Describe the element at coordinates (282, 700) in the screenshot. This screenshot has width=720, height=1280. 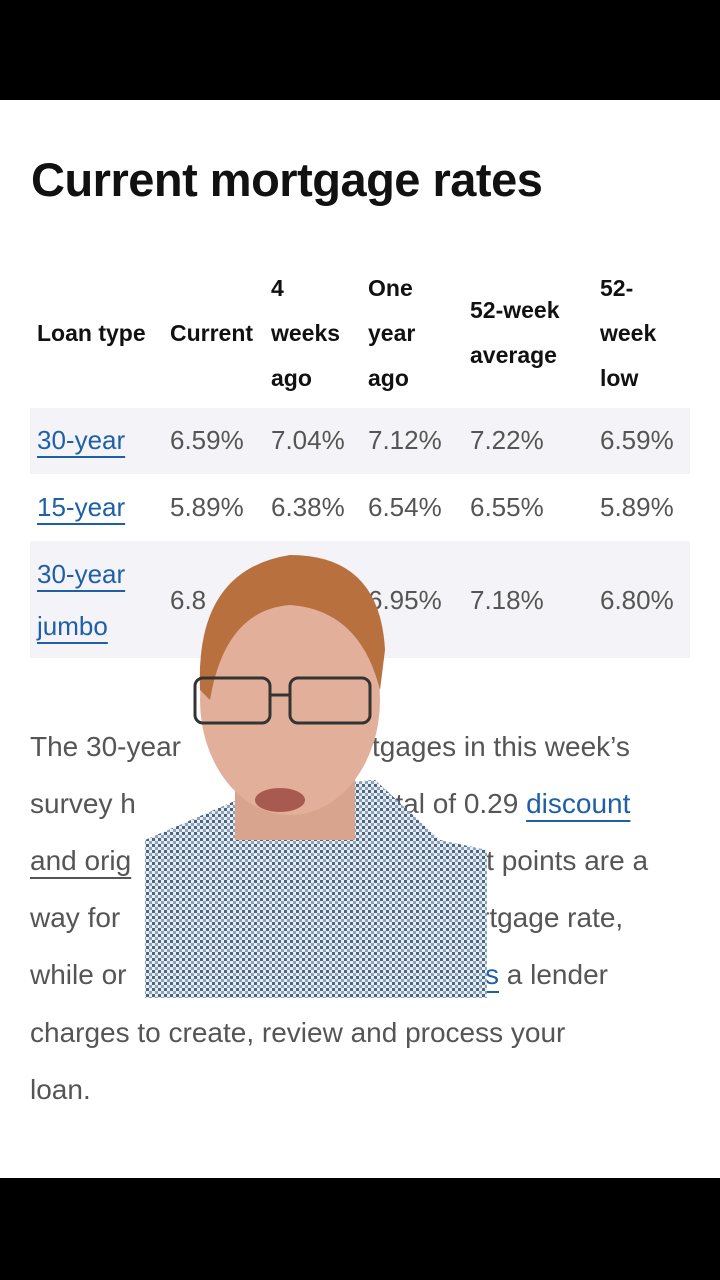
I see `glasses` at that location.